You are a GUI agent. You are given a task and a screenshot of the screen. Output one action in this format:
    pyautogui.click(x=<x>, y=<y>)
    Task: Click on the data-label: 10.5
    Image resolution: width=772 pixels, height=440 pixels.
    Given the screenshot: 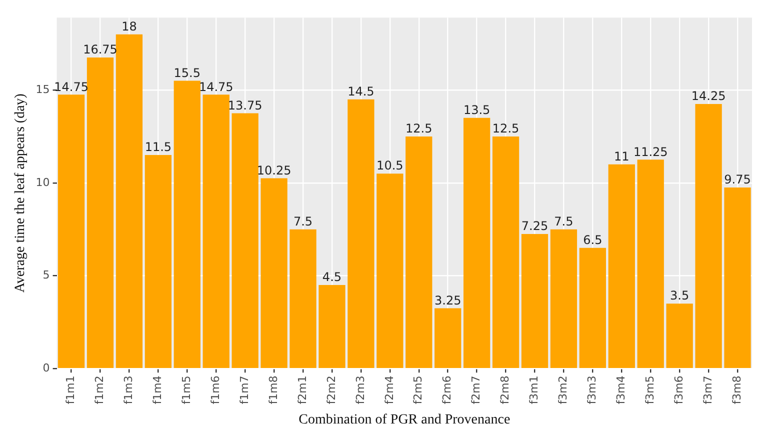 What is the action you would take?
    pyautogui.click(x=390, y=165)
    